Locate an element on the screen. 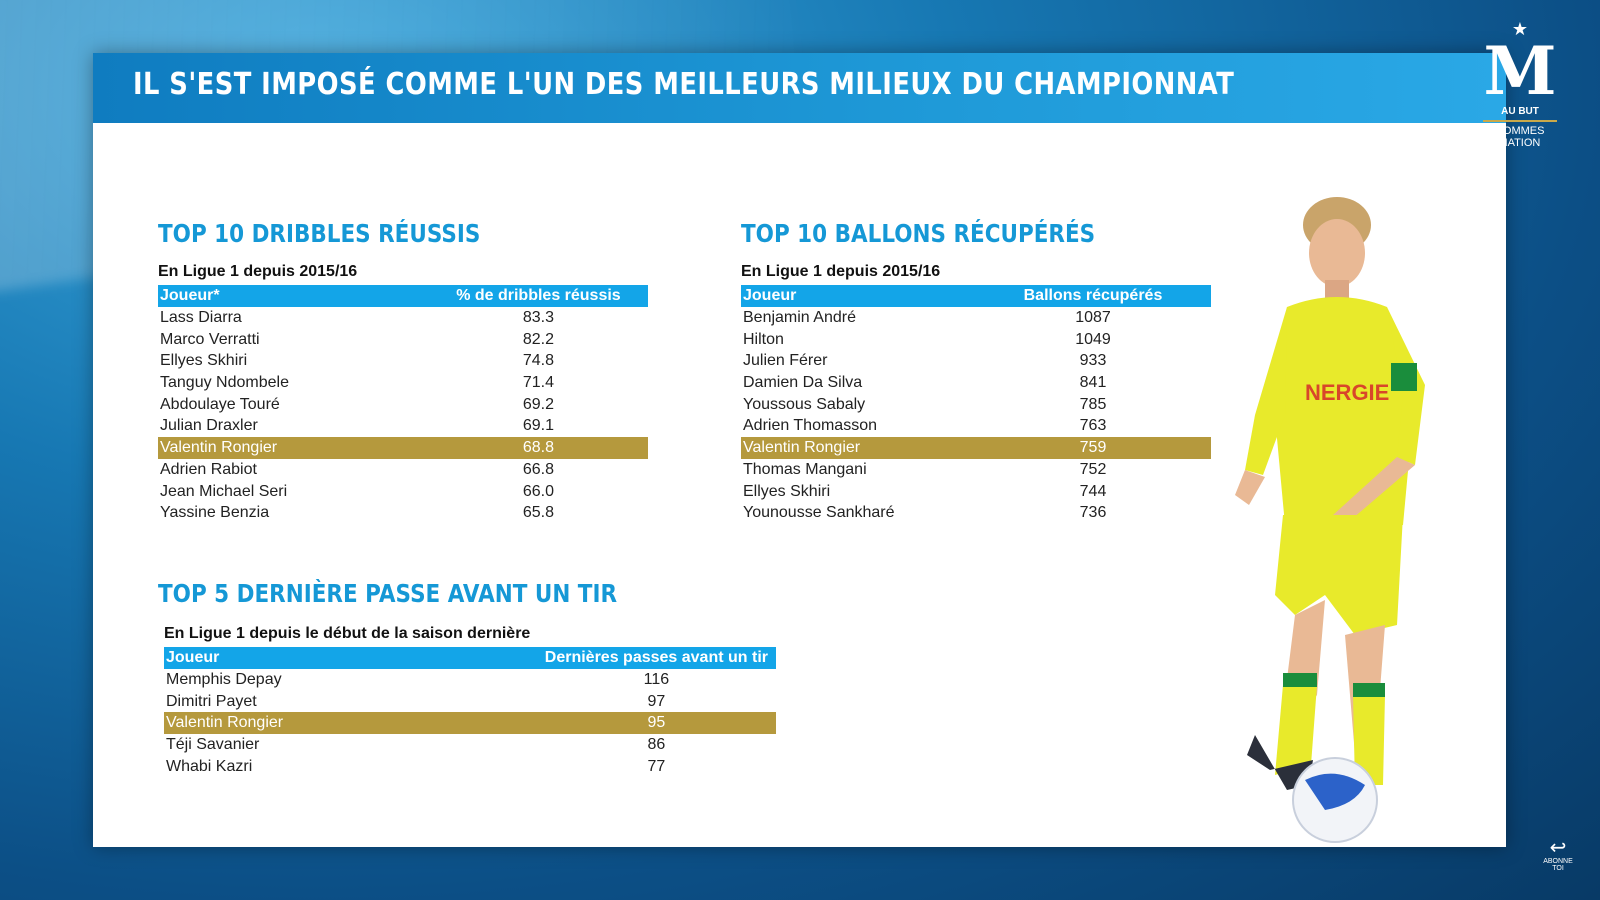 The width and height of the screenshot is (1600, 900). column-header: Joueur* is located at coordinates (190, 295).